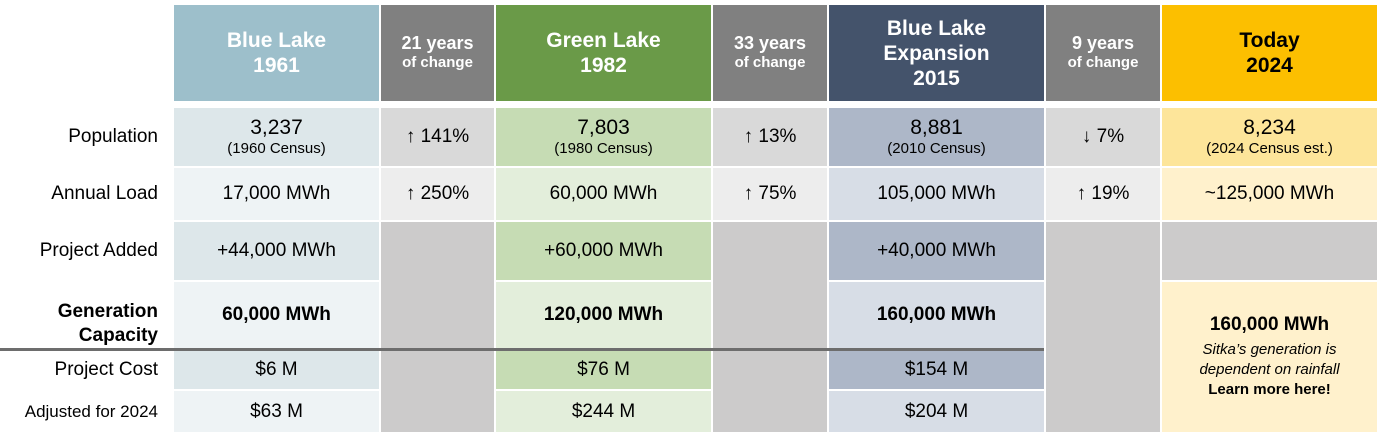 The height and width of the screenshot is (432, 1381). I want to click on population-expansion: 8,881 (2010 Census), so click(936, 137).